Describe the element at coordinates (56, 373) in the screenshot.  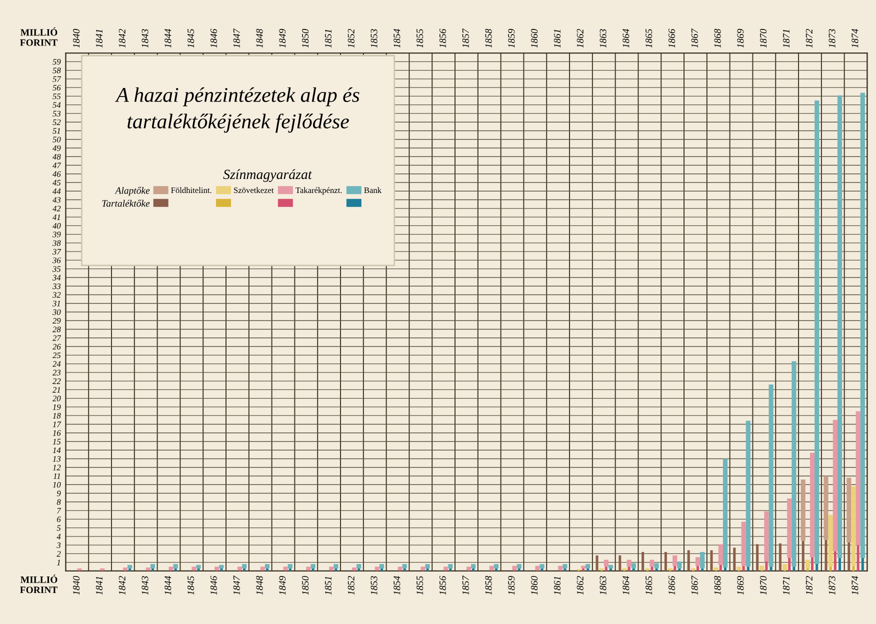
I see `y-tick-label: 23` at that location.